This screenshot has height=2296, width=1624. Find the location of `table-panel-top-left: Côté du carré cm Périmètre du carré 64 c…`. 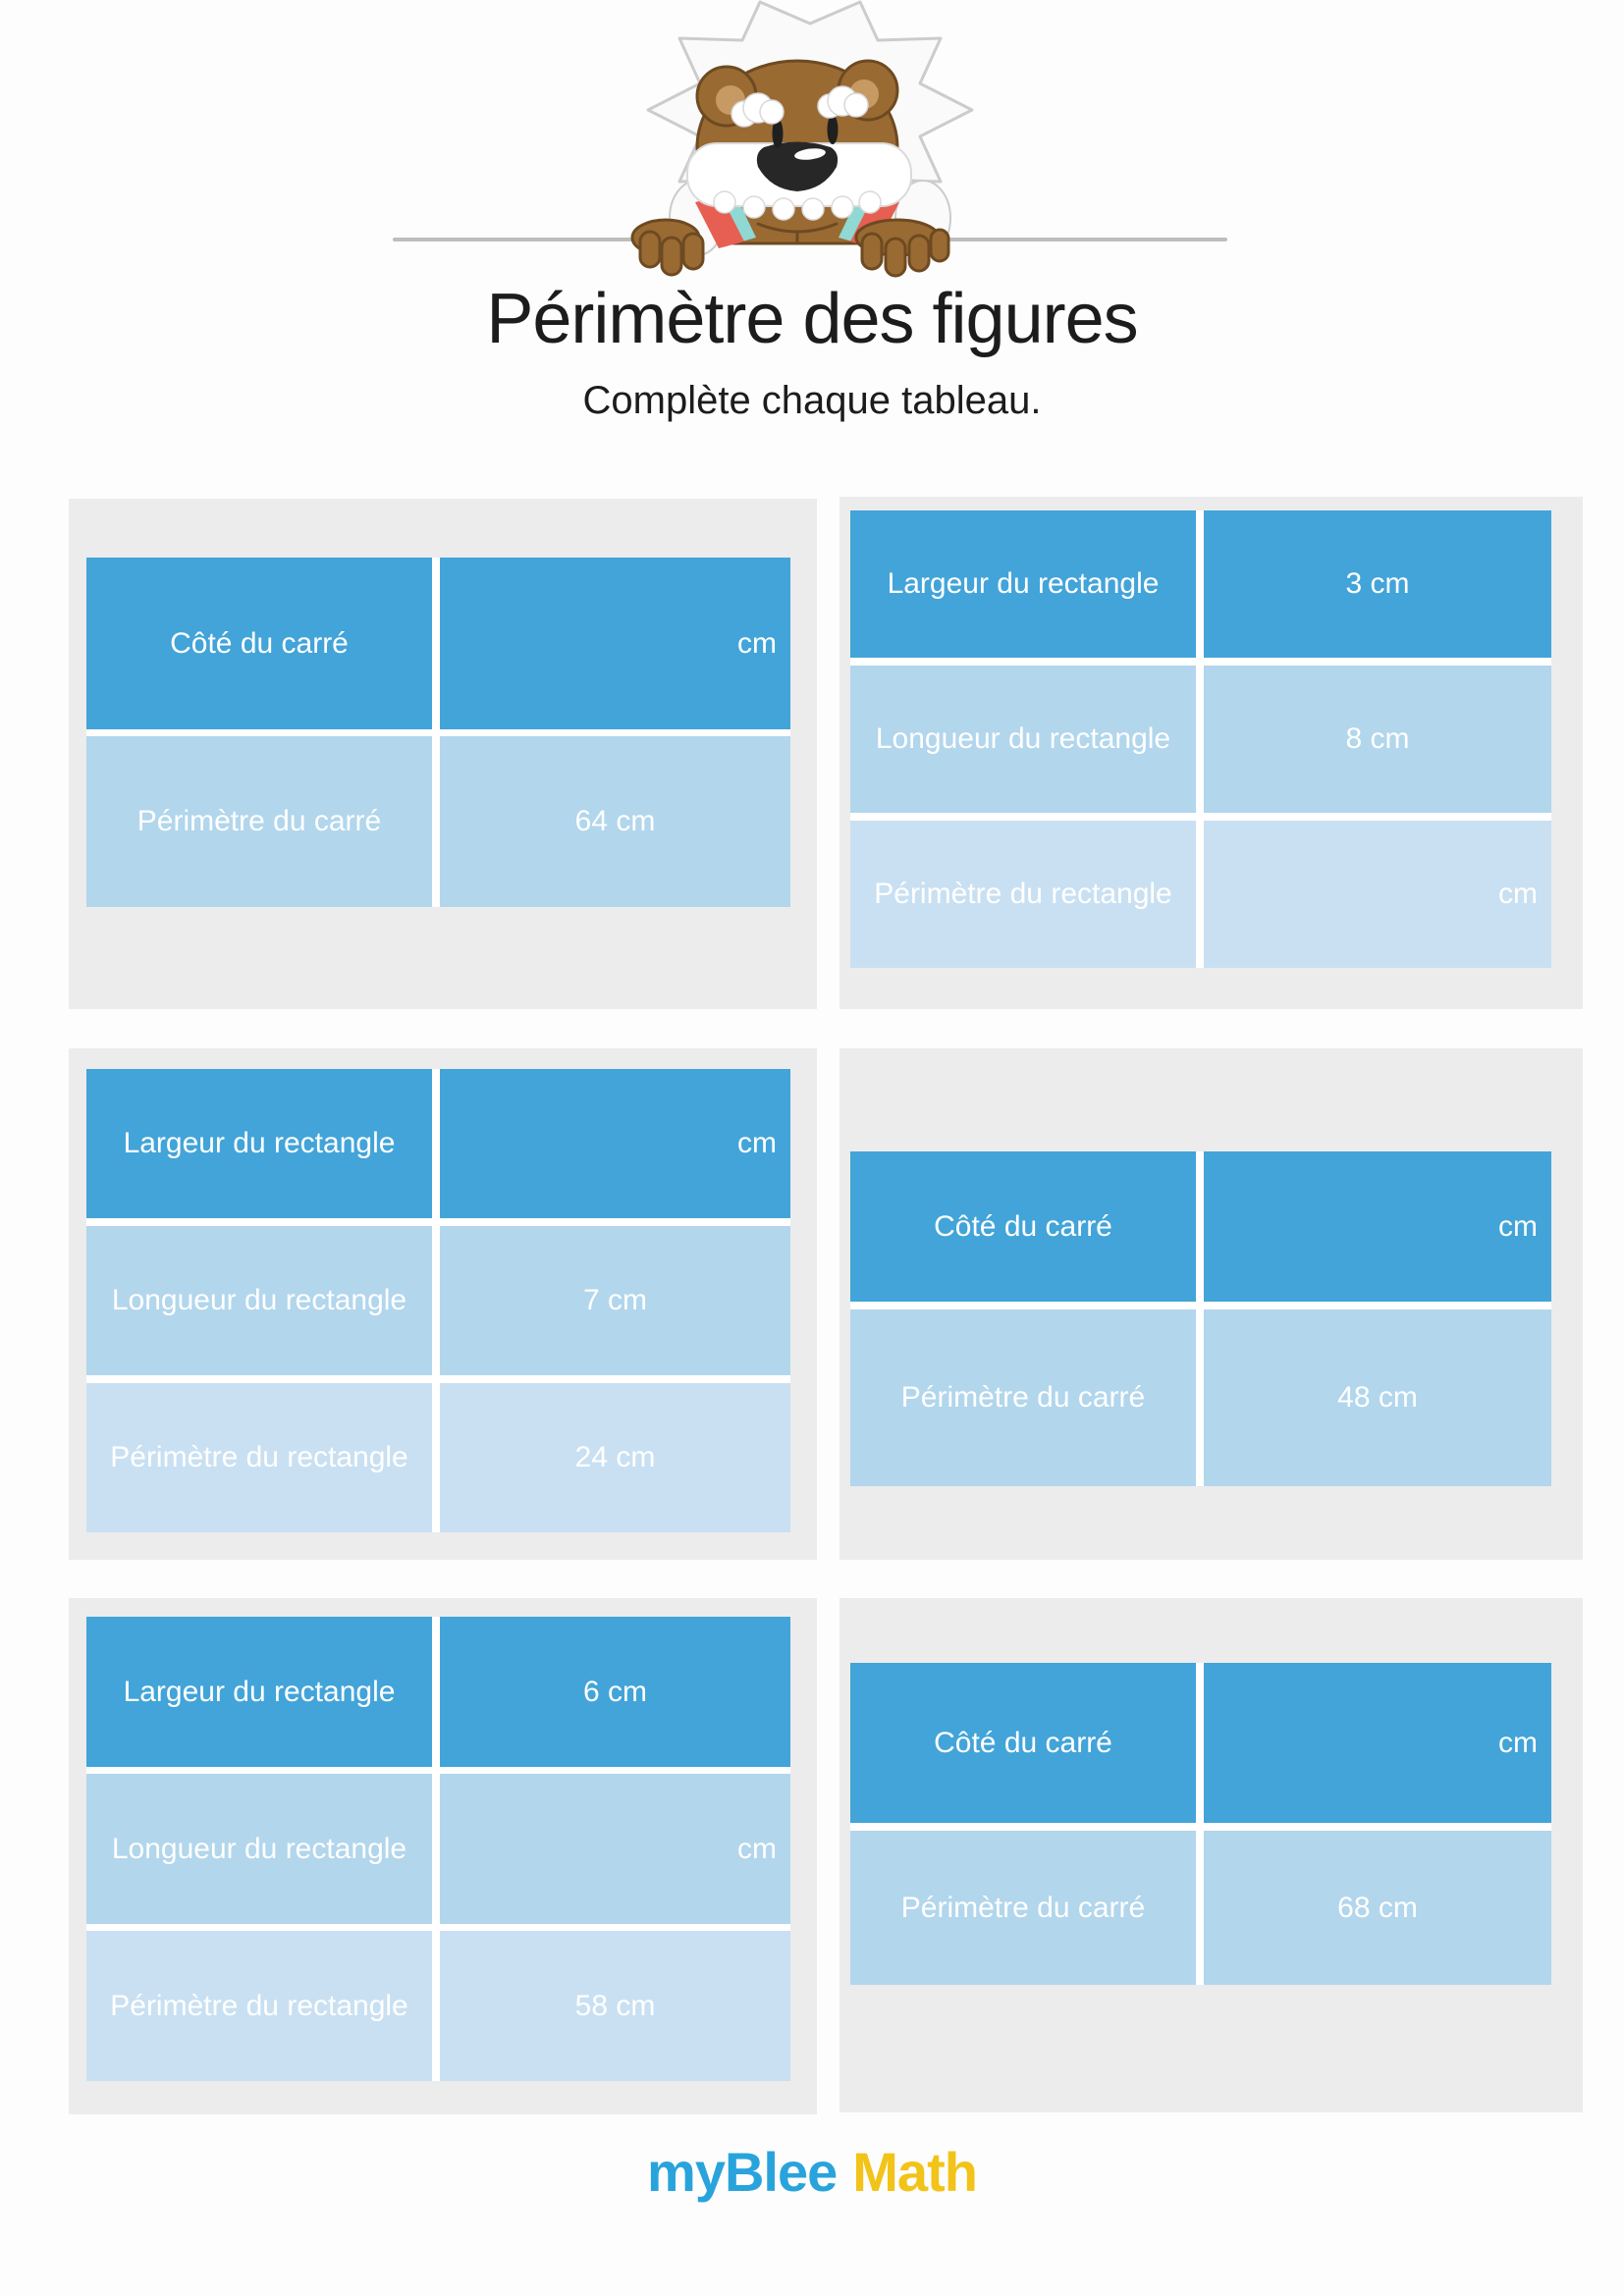

table-panel-top-left: Côté du carré cm Périmètre du carré 64 c… is located at coordinates (443, 754).